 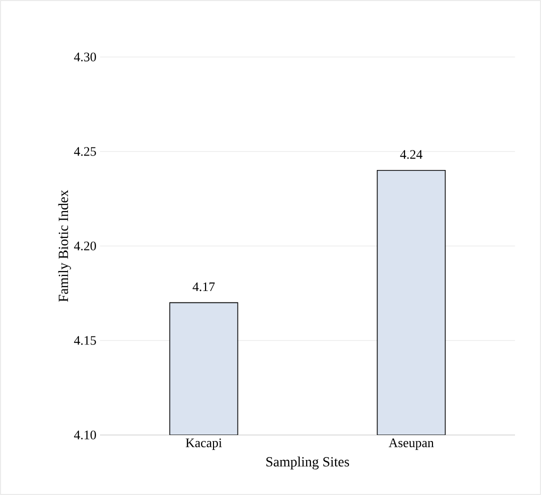 What do you see at coordinates (64, 246) in the screenshot?
I see `y-axis-title: Family Biotic Index` at bounding box center [64, 246].